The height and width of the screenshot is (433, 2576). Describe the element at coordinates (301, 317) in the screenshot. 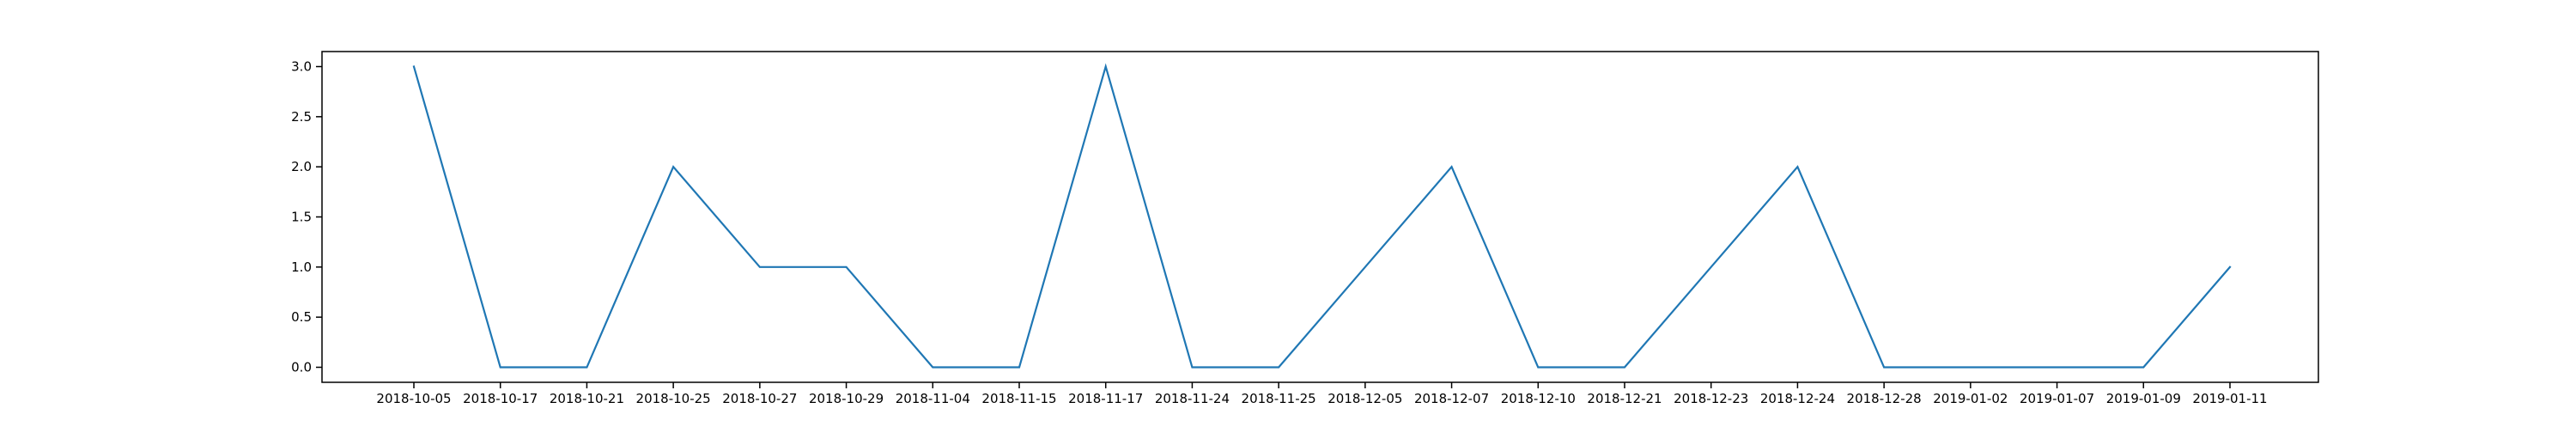

I see `y-tick-label: 0.5` at that location.